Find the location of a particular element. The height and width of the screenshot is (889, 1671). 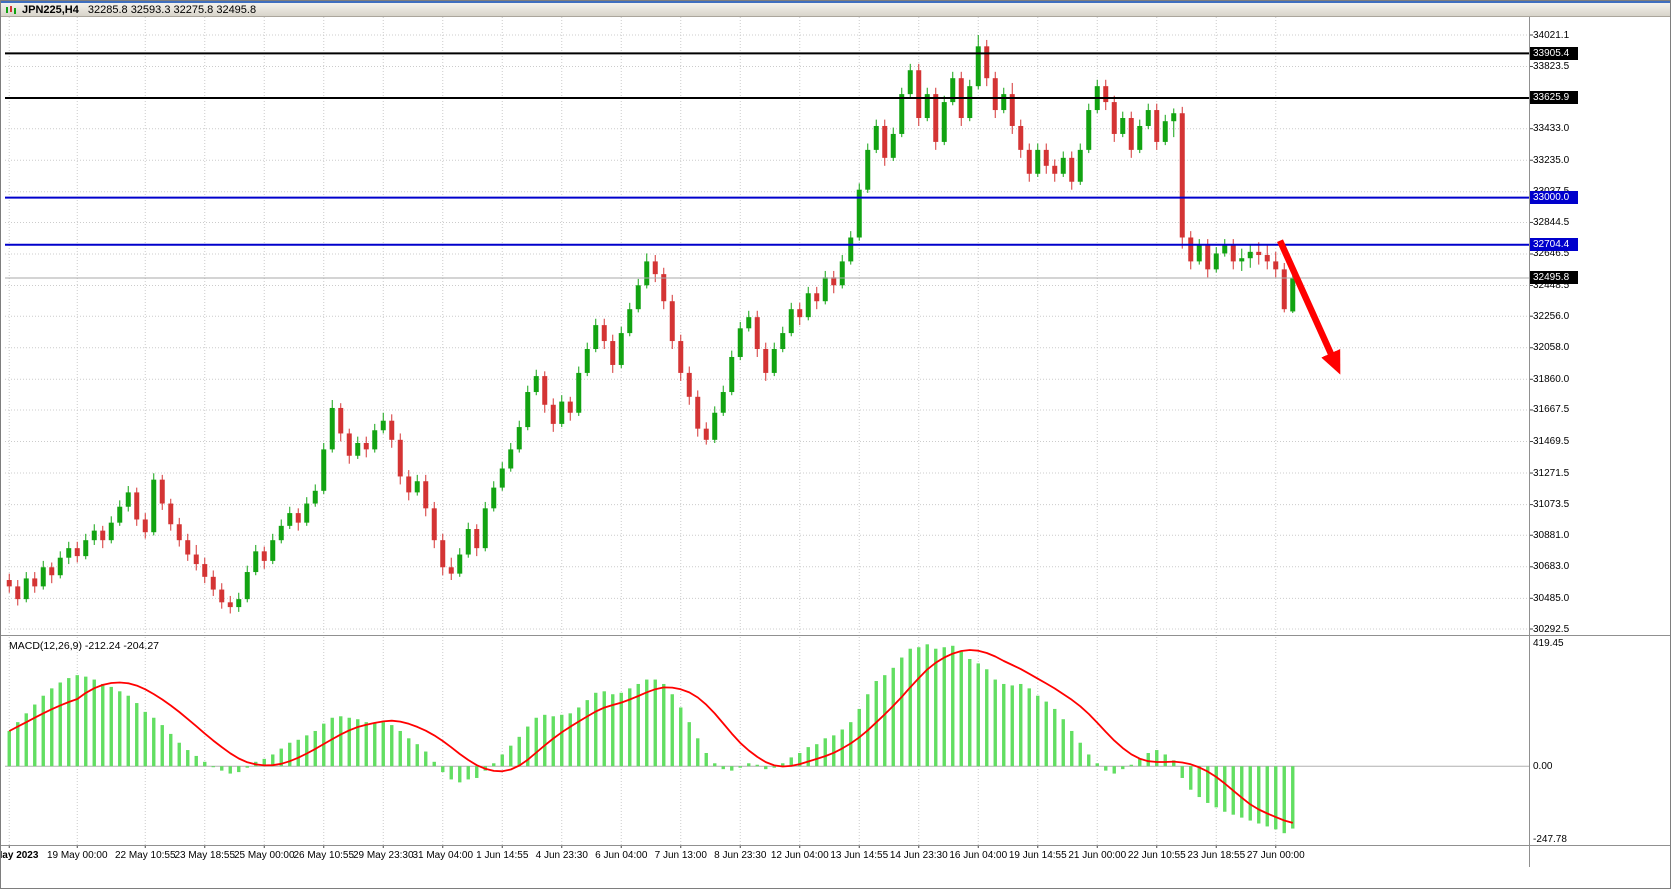

chart-title-symbol: JPN225,H4 is located at coordinates (50, 9).